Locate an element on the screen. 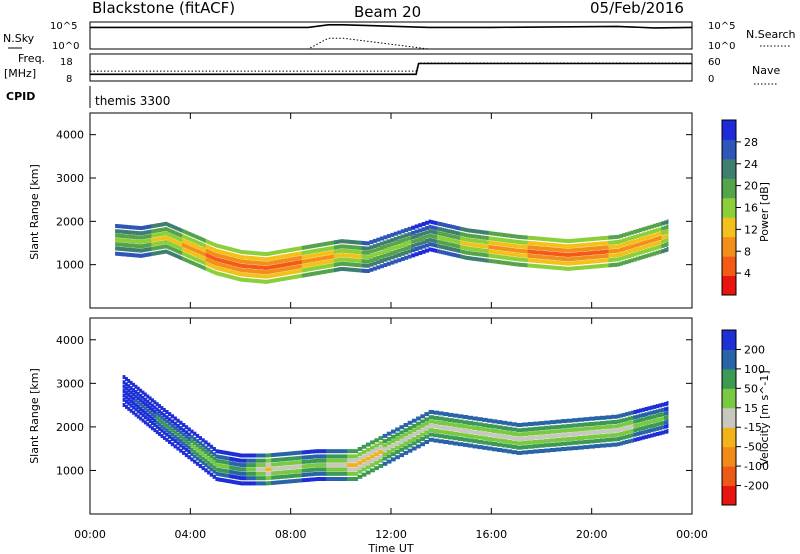 The image size is (800, 554). colorbar-tick-label: -15 is located at coordinates (753, 427).